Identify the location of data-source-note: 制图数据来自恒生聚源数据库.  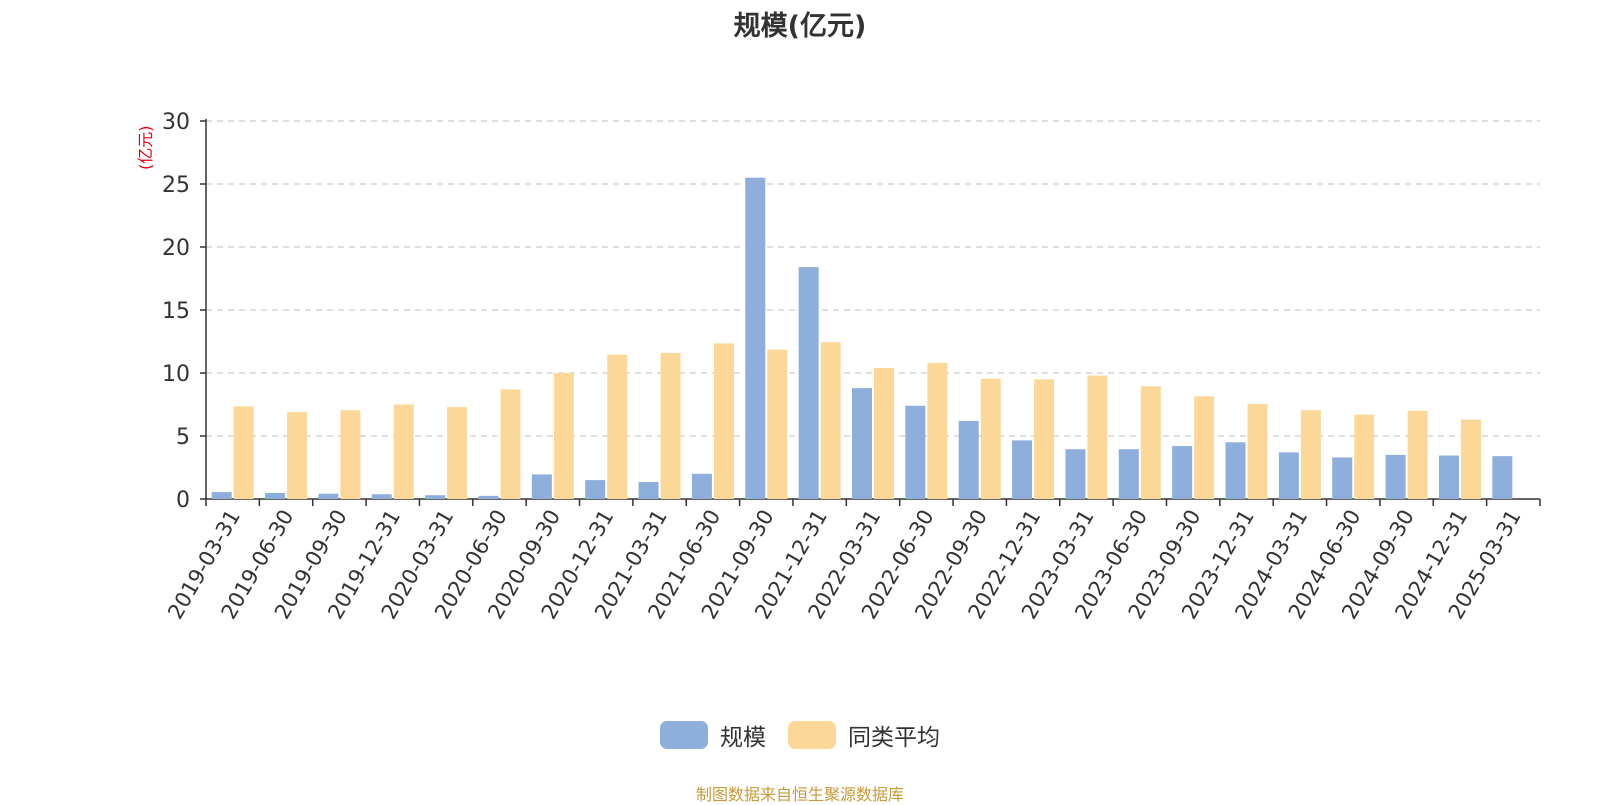
(799, 794).